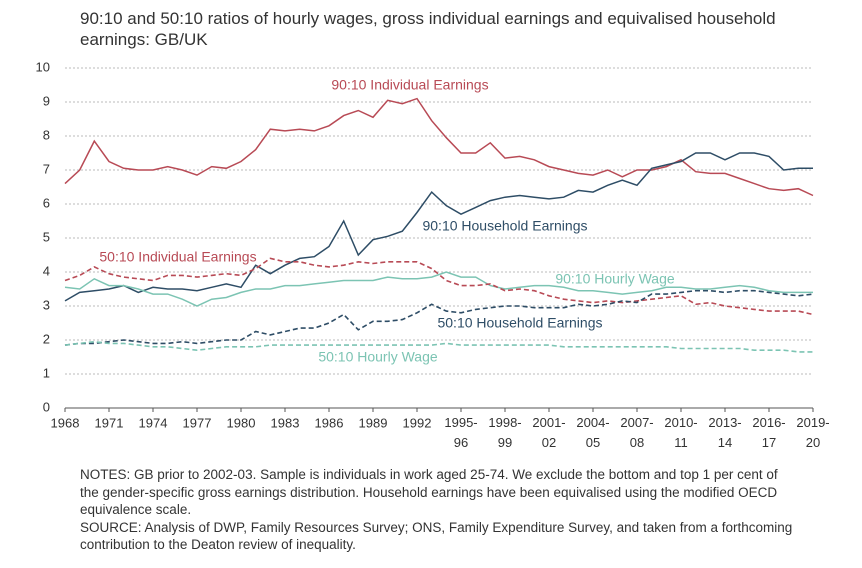  Describe the element at coordinates (519, 323) in the screenshot. I see `series-label: 50:10 Household Earnings` at that location.